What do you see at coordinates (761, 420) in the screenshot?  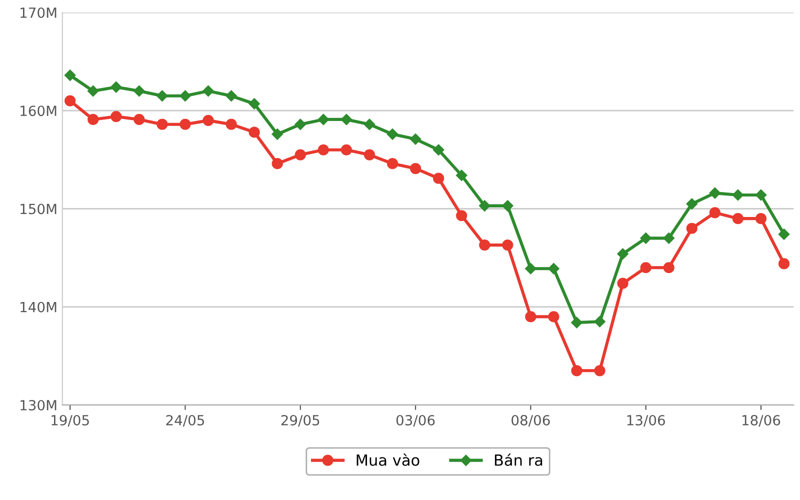 I see `x-tick-label: 18/06` at bounding box center [761, 420].